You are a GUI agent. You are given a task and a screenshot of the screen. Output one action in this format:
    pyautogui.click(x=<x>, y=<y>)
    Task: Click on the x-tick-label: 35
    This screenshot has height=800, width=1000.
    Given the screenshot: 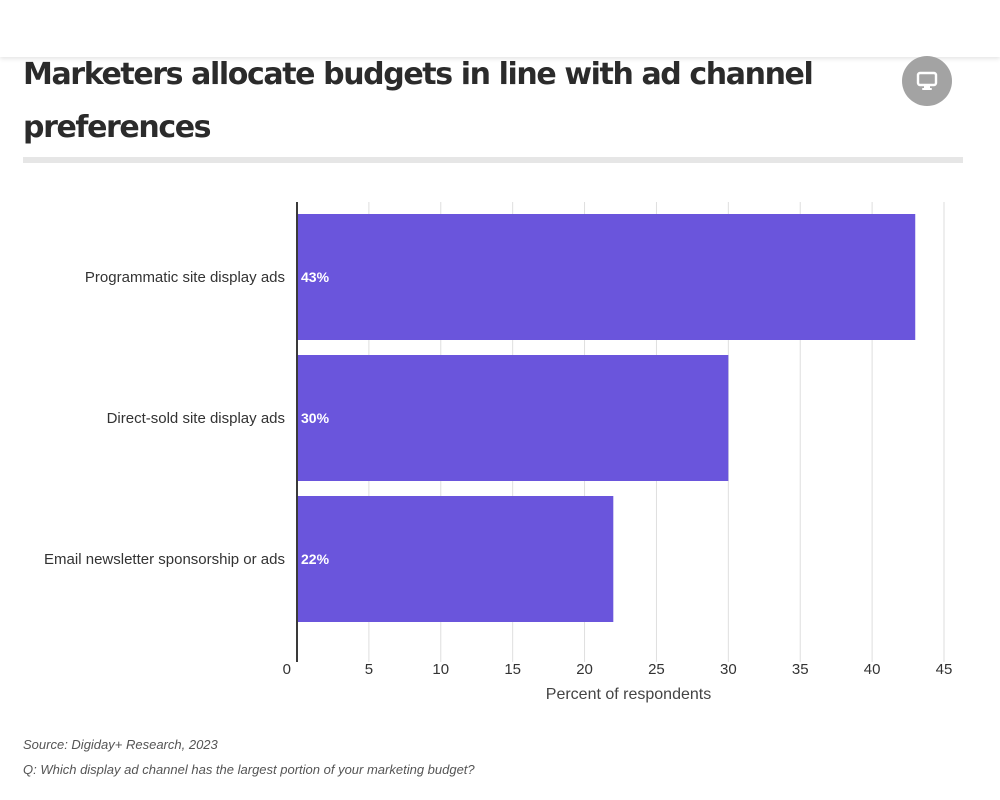 What is the action you would take?
    pyautogui.click(x=800, y=669)
    